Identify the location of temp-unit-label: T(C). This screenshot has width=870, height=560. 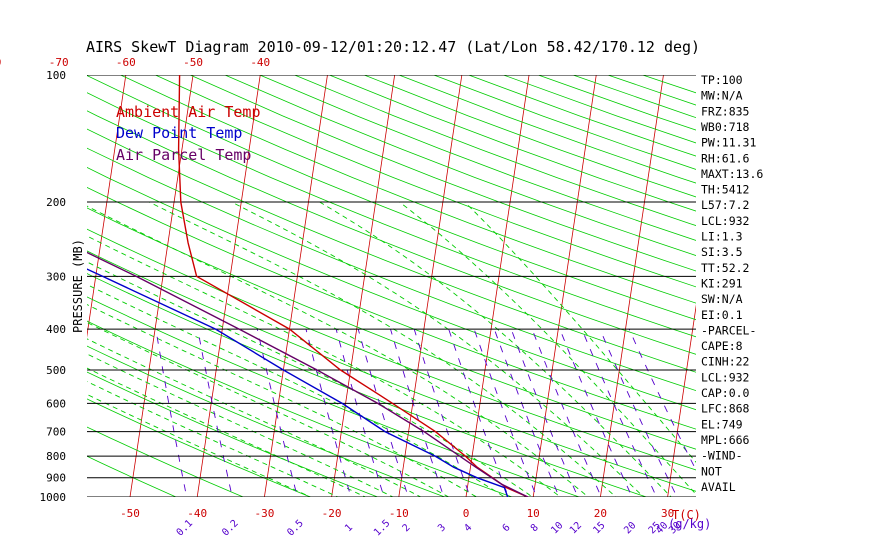
(686, 515).